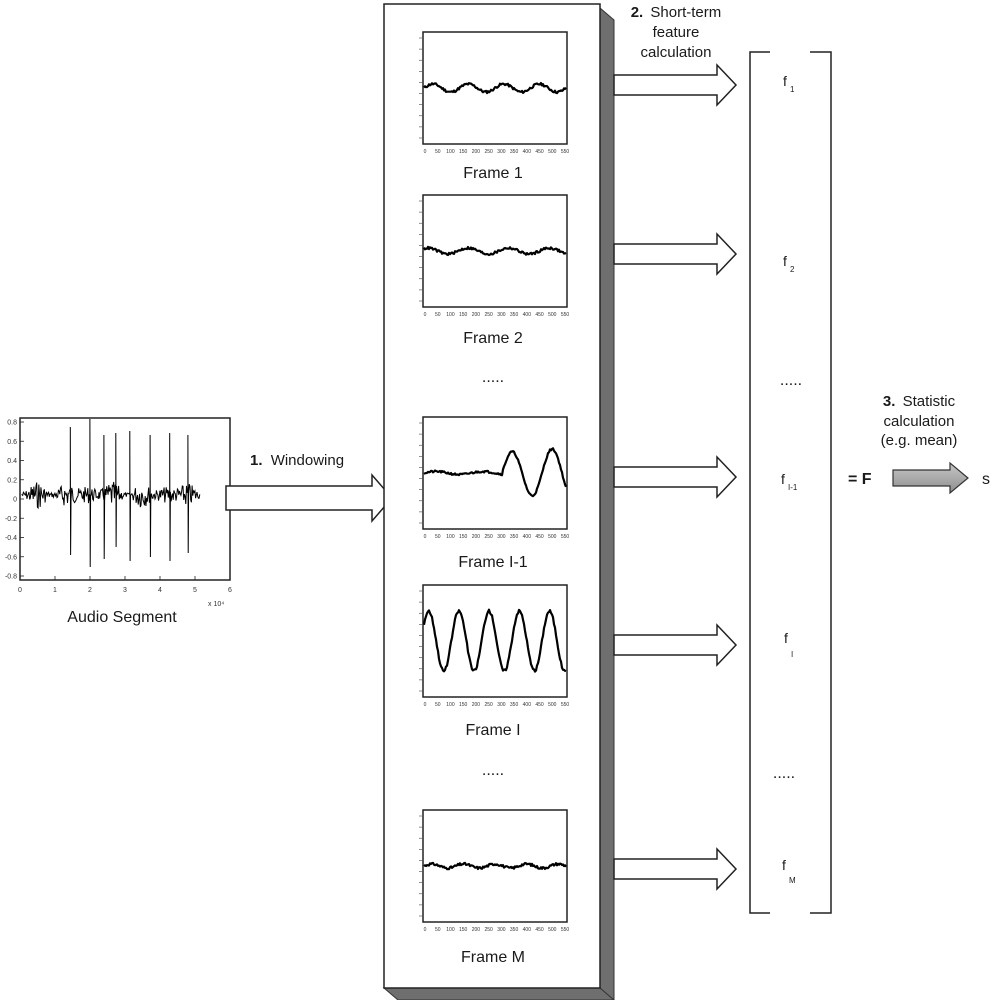 Image resolution: width=996 pixels, height=1000 pixels. What do you see at coordinates (607, 503) in the screenshot?
I see `panel-side-shade` at bounding box center [607, 503].